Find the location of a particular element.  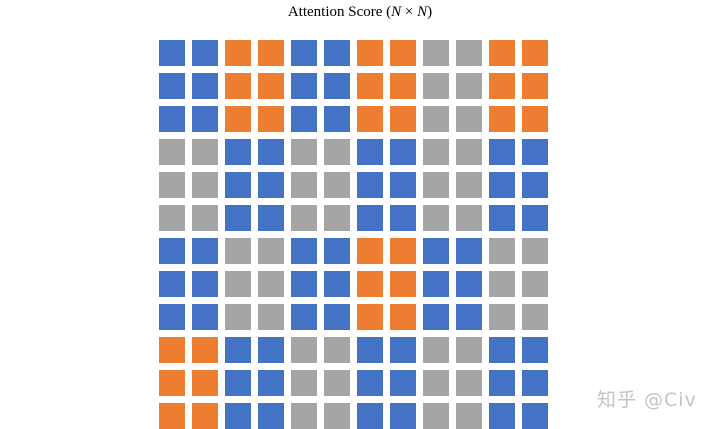

title-times: × is located at coordinates (409, 12).